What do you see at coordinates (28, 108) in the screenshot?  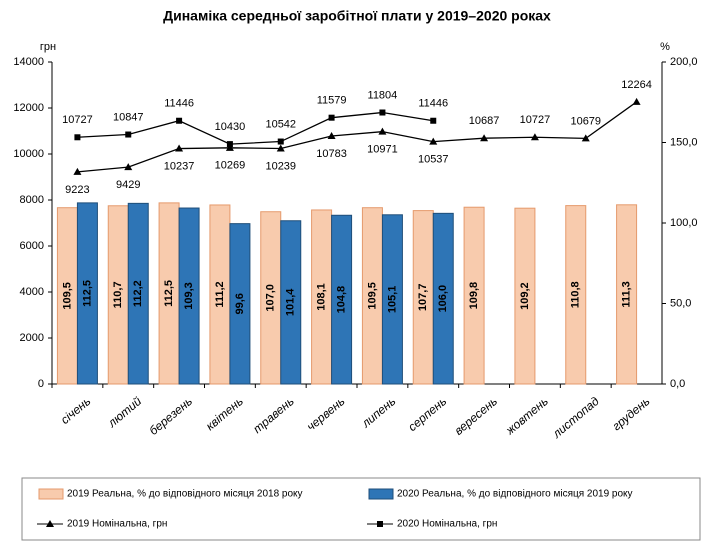 I see `y-tick-label: 12000` at bounding box center [28, 108].